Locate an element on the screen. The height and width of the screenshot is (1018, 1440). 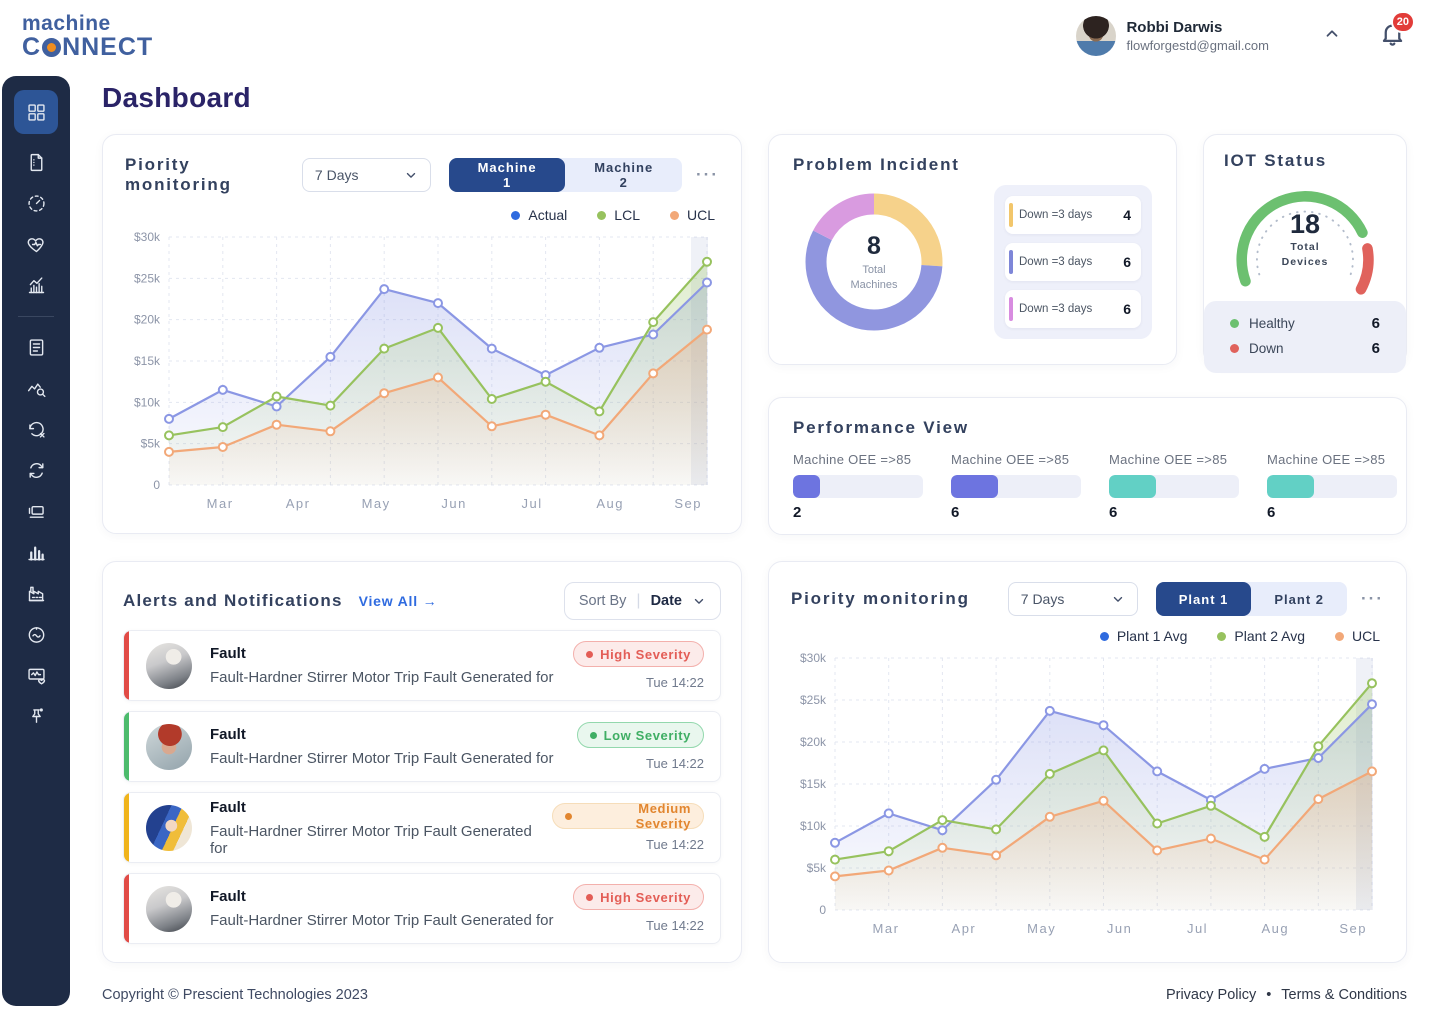
view-all-link: View All → is located at coordinates (398, 601).